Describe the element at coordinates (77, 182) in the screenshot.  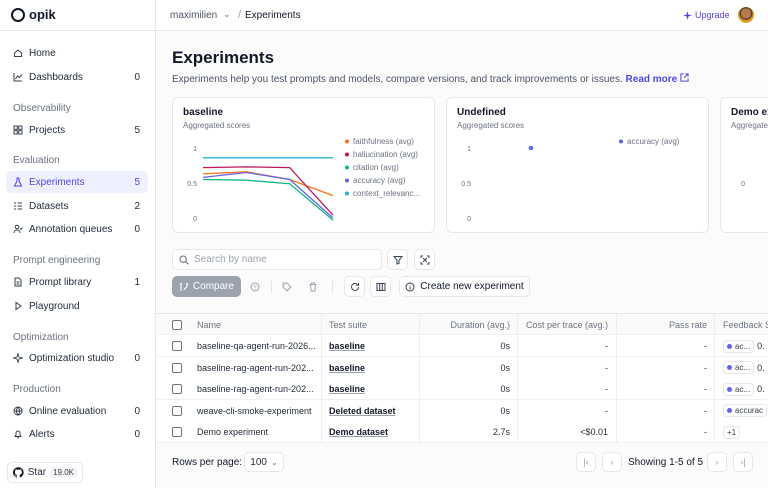
I see `sidebar-item-experiments: Experiments 5` at that location.